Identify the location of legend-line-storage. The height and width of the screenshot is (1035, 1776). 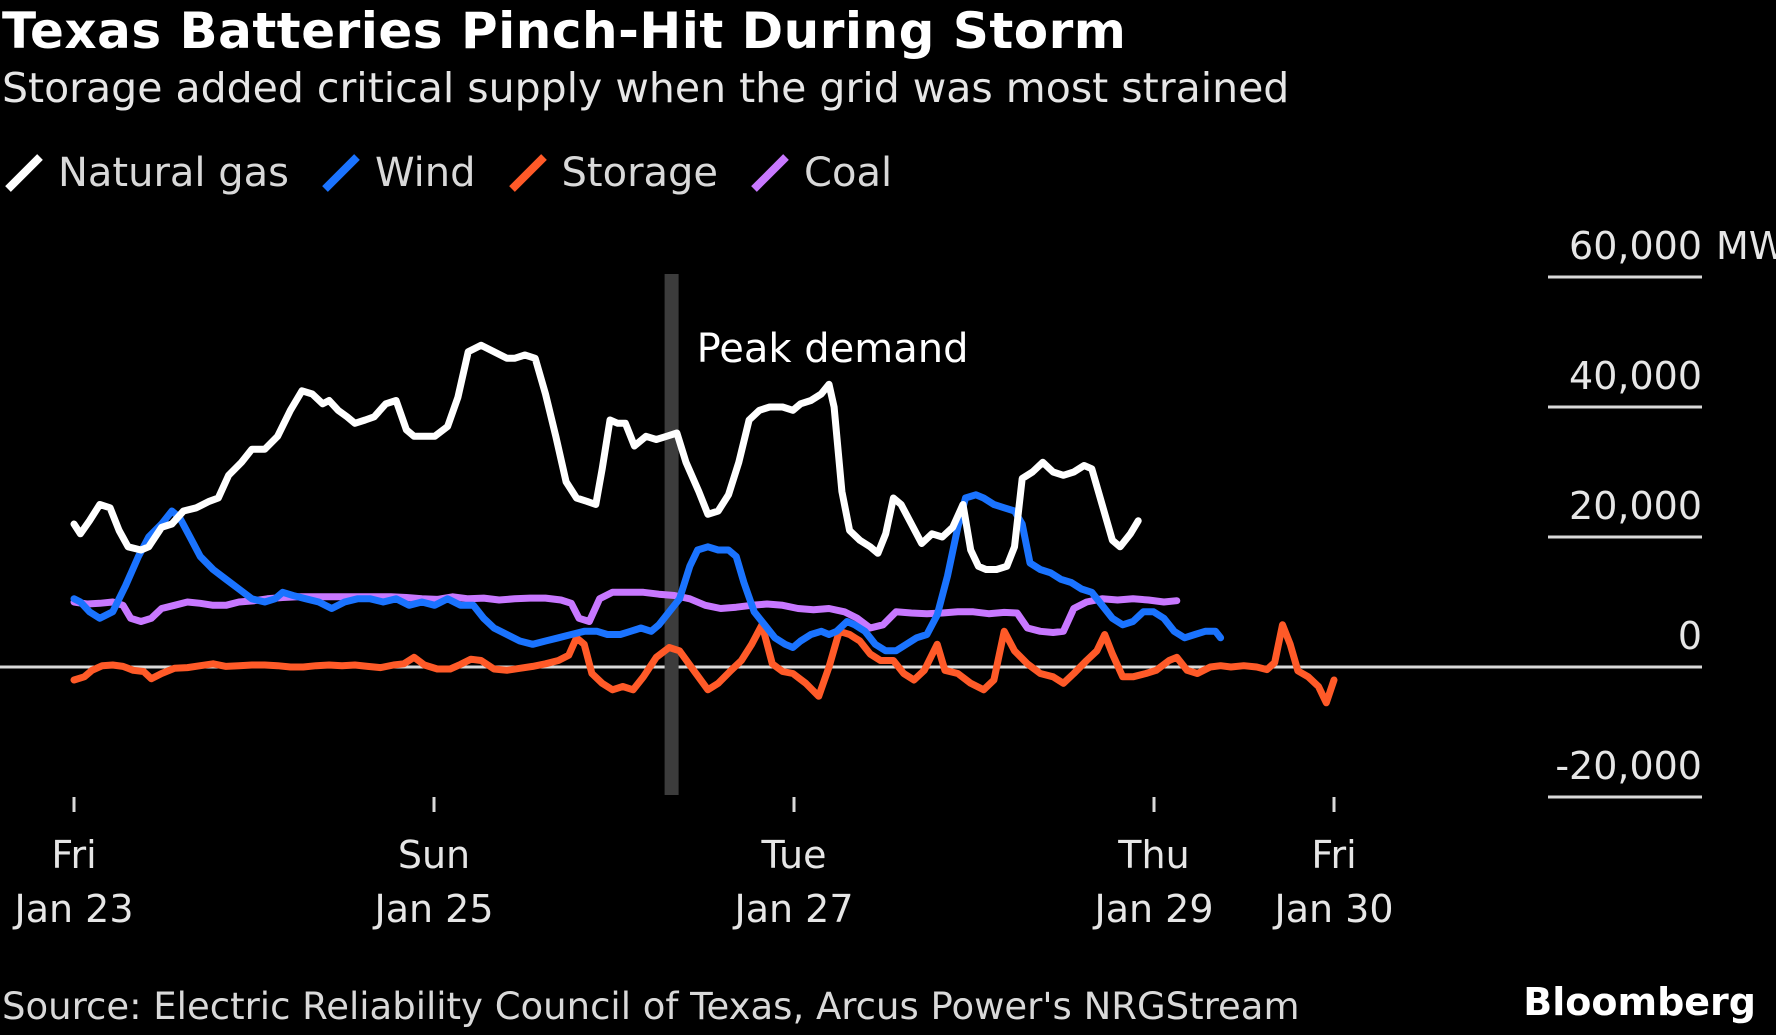
(527, 173).